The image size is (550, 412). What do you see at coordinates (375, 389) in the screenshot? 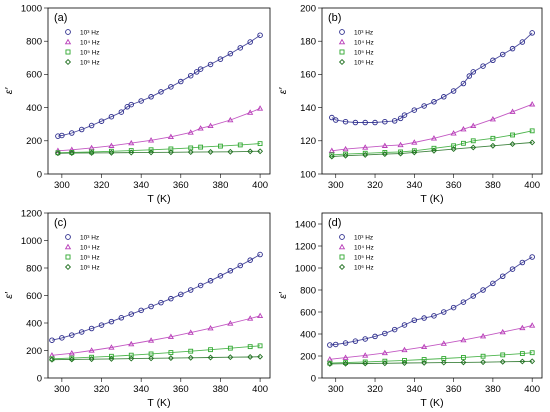
I see `x-tick-label: 320` at bounding box center [375, 389].